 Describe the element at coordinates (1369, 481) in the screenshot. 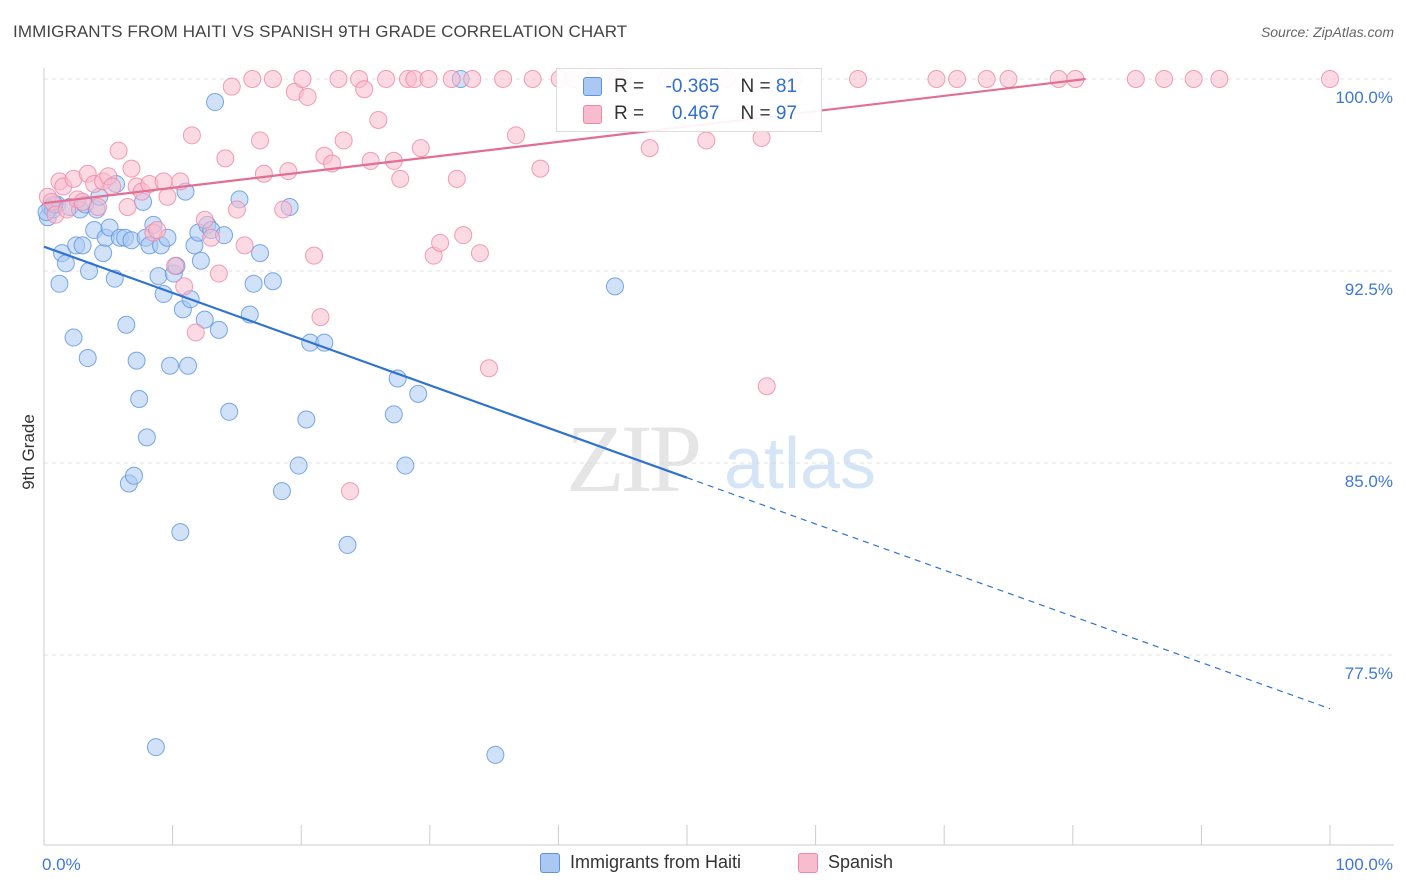

I see `y-tick-label: 85.0%` at that location.